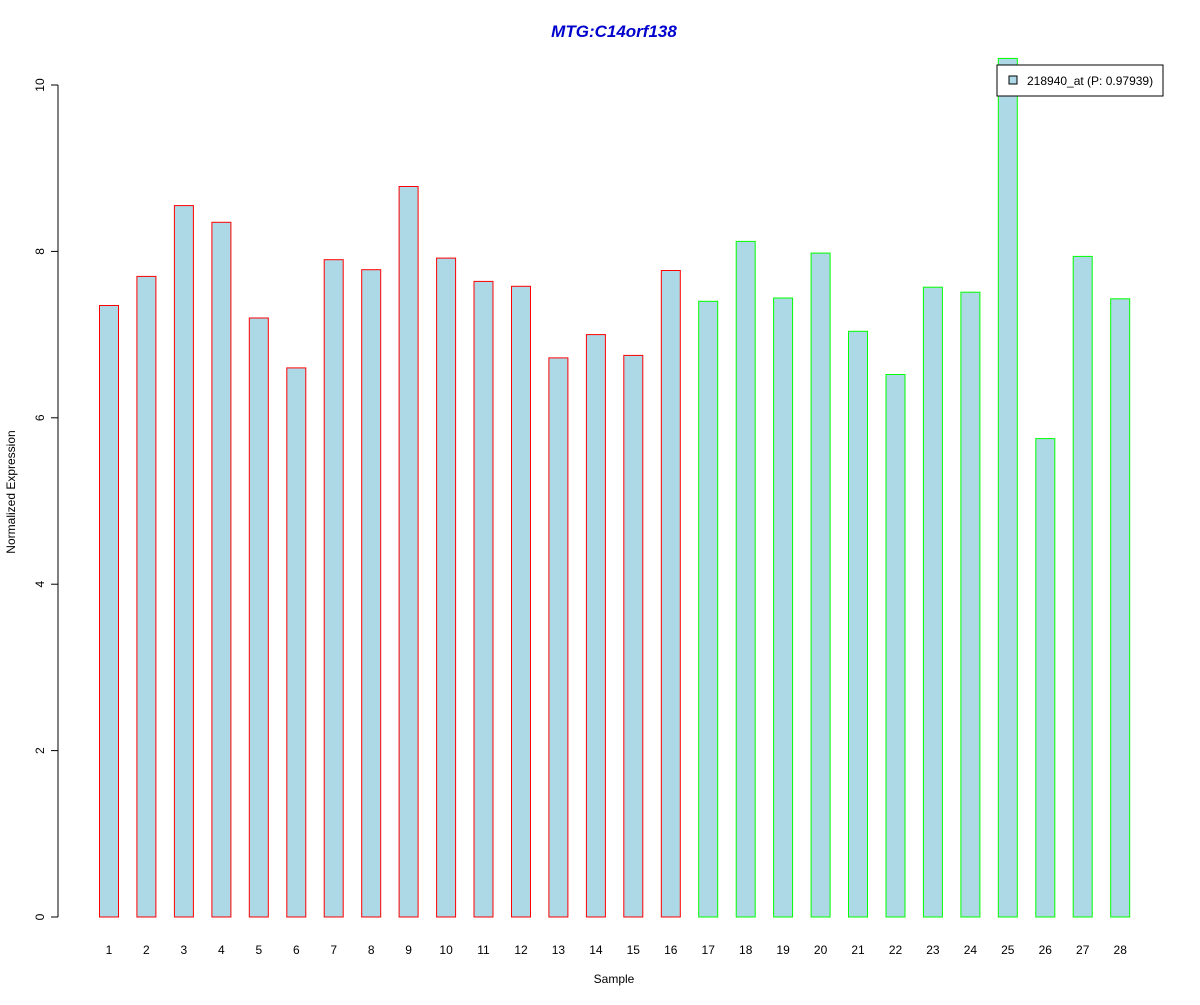  Describe the element at coordinates (783, 950) in the screenshot. I see `x-tick-label: 19` at that location.